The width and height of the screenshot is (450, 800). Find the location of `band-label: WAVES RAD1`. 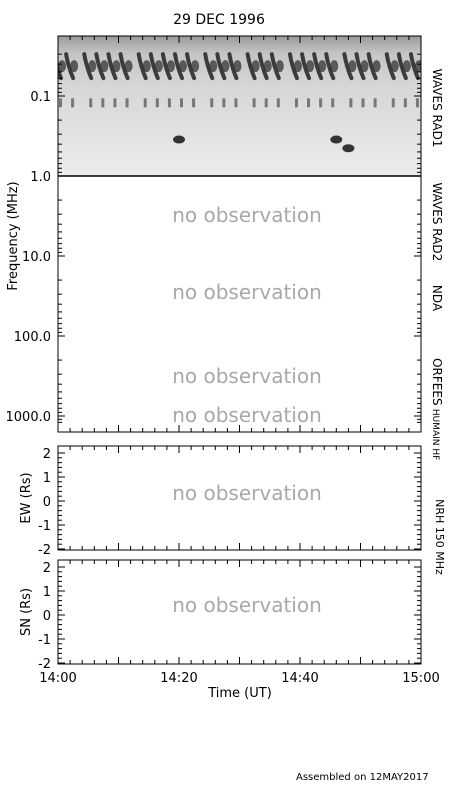

band-label: WAVES RAD1 is located at coordinates (437, 108).